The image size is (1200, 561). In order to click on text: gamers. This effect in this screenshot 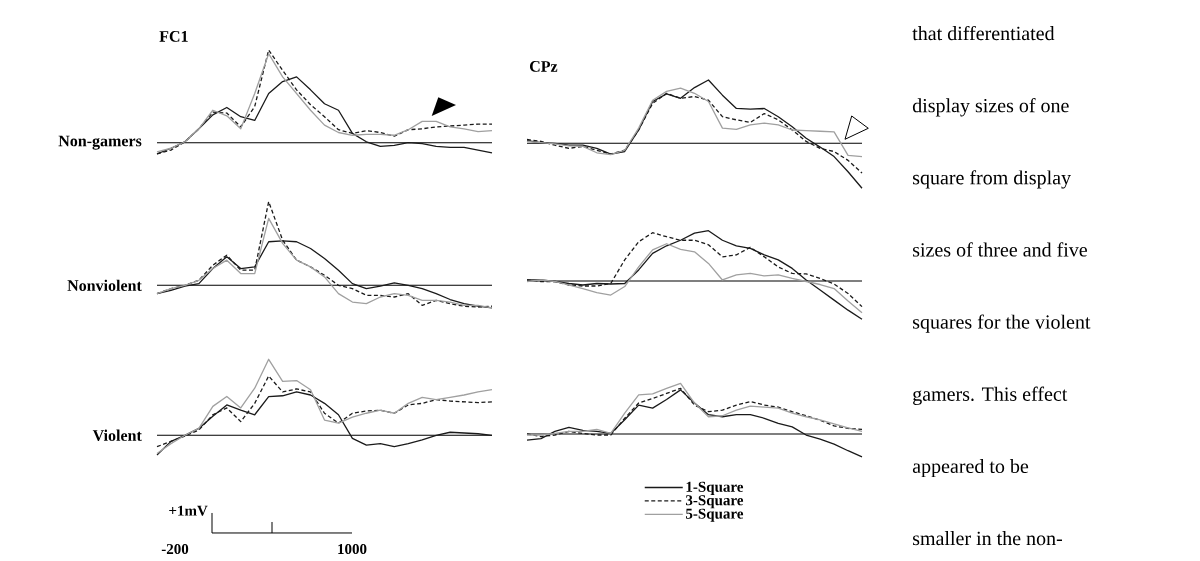, I will do `click(990, 396)`.